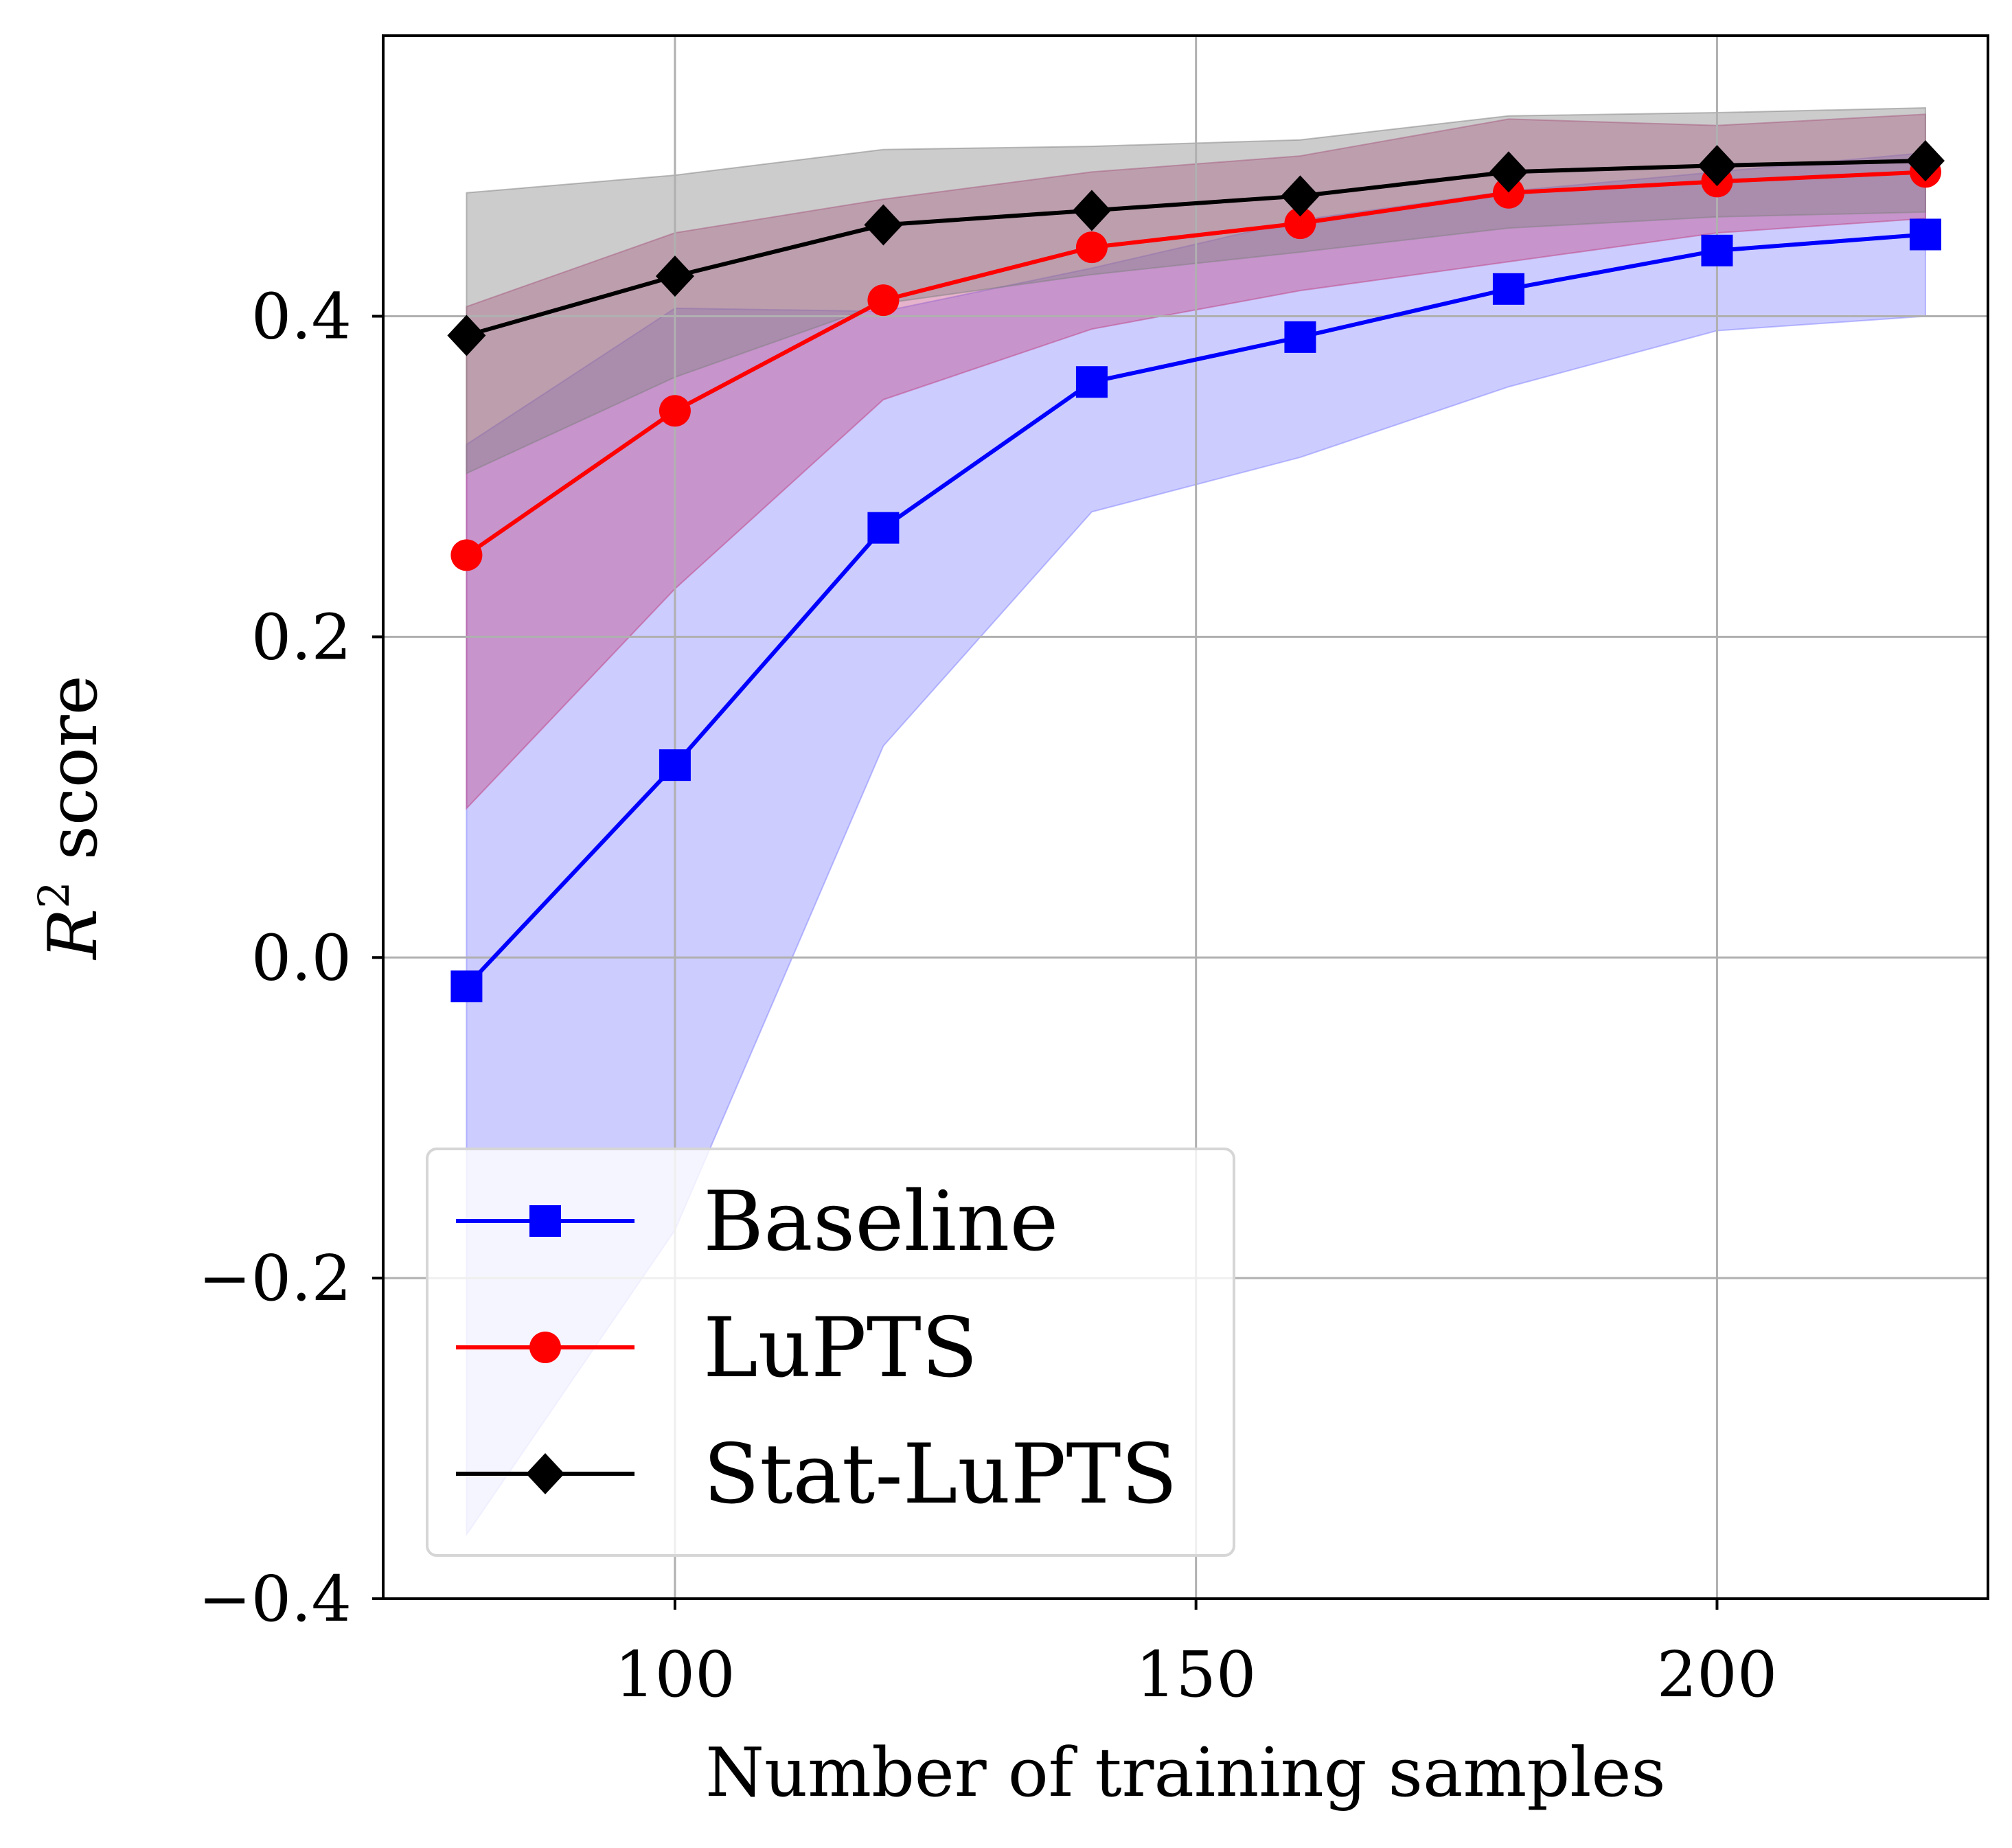  I want to click on stat-lupts-legend-marker, so click(545, 1473).